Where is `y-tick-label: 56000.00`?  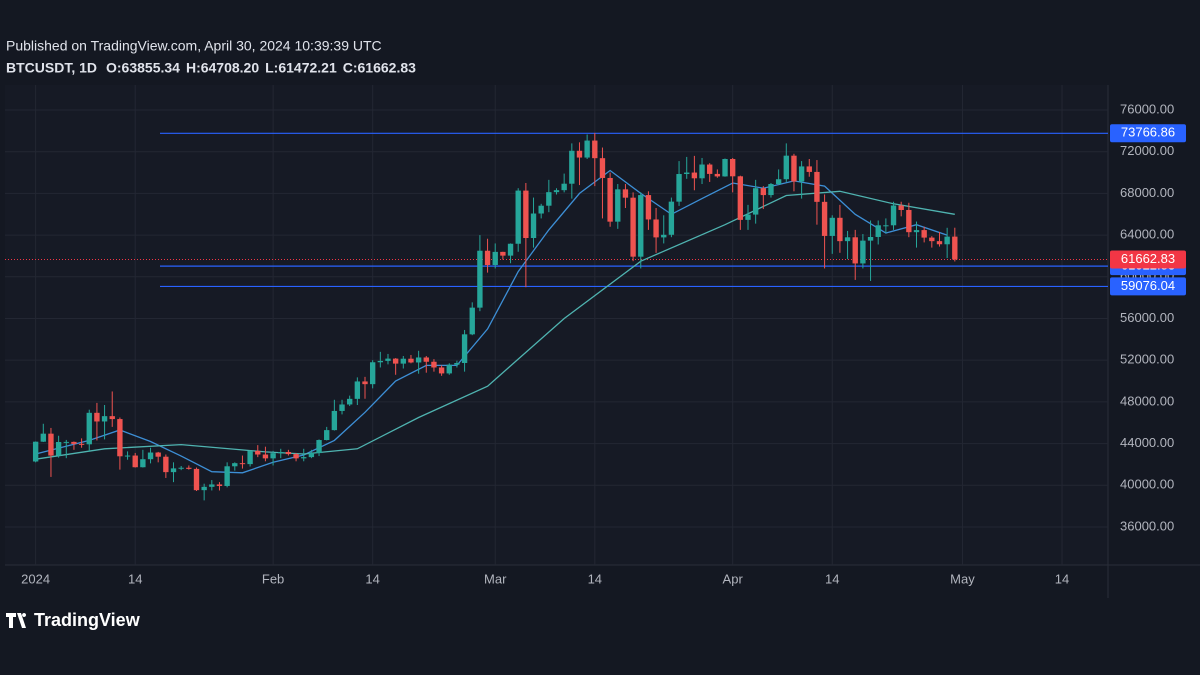 y-tick-label: 56000.00 is located at coordinates (1147, 317).